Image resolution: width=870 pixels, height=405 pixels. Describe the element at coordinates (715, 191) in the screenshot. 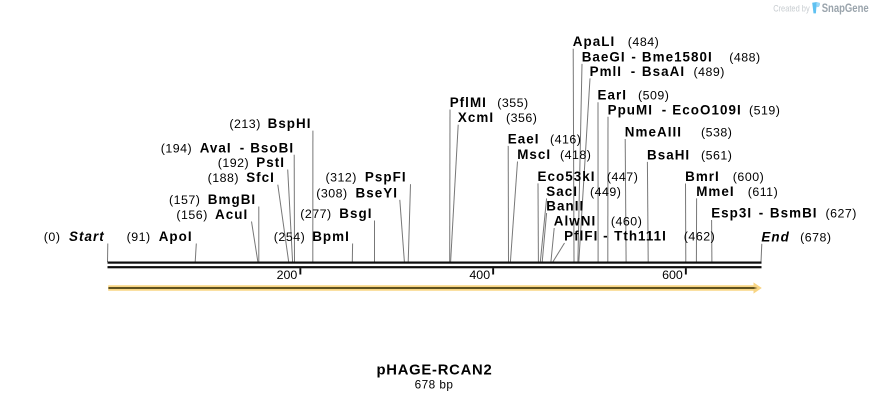

I see `svg-text: MmeI` at that location.